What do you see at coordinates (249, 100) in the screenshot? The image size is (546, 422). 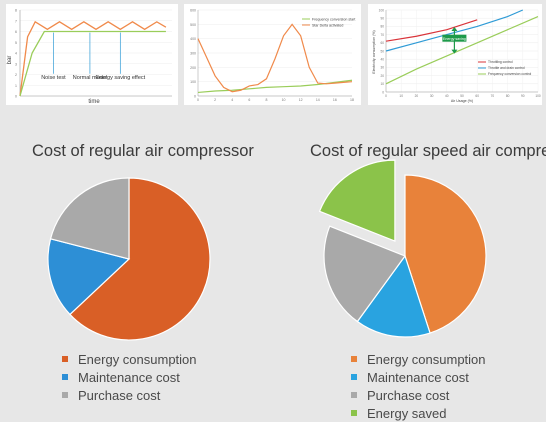 I see `x-tick-label: 6` at bounding box center [249, 100].